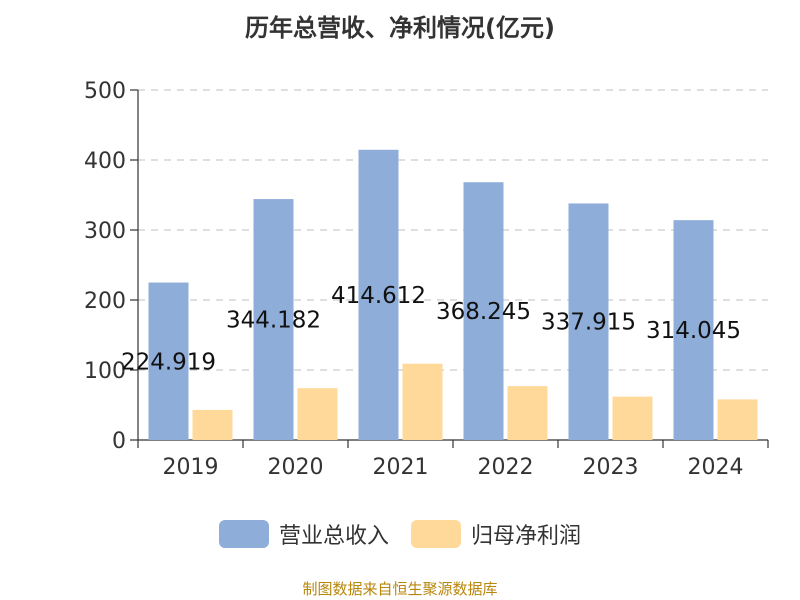 The height and width of the screenshot is (600, 800). I want to click on data-label-revenue: 314.045, so click(693, 331).